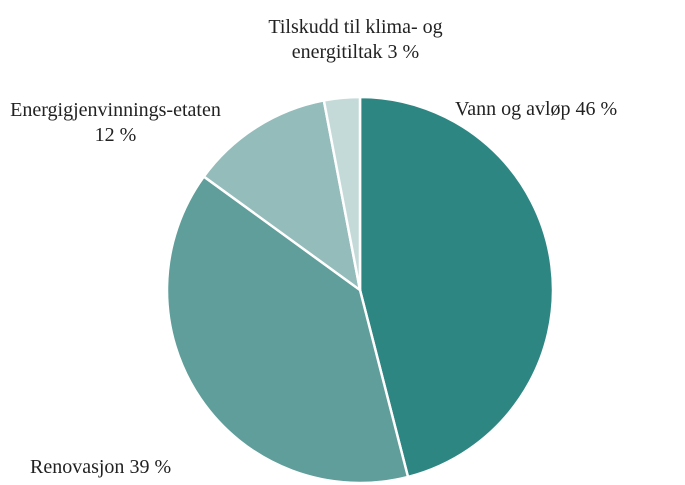  Describe the element at coordinates (403, 52) in the screenshot. I see `value-label: 3 %` at that location.